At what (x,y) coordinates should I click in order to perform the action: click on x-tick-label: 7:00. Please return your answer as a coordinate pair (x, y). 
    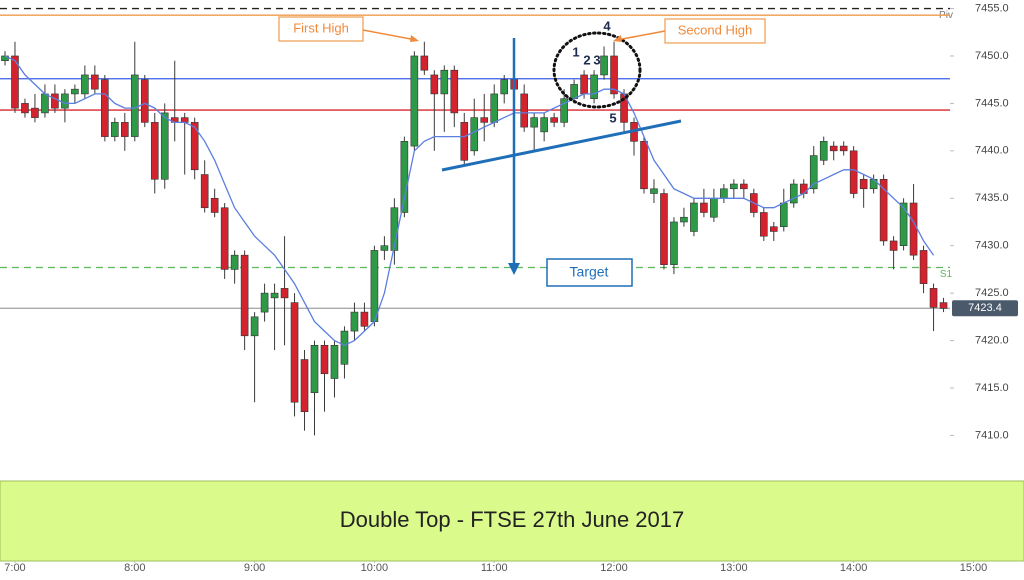
    Looking at the image, I should click on (14, 568).